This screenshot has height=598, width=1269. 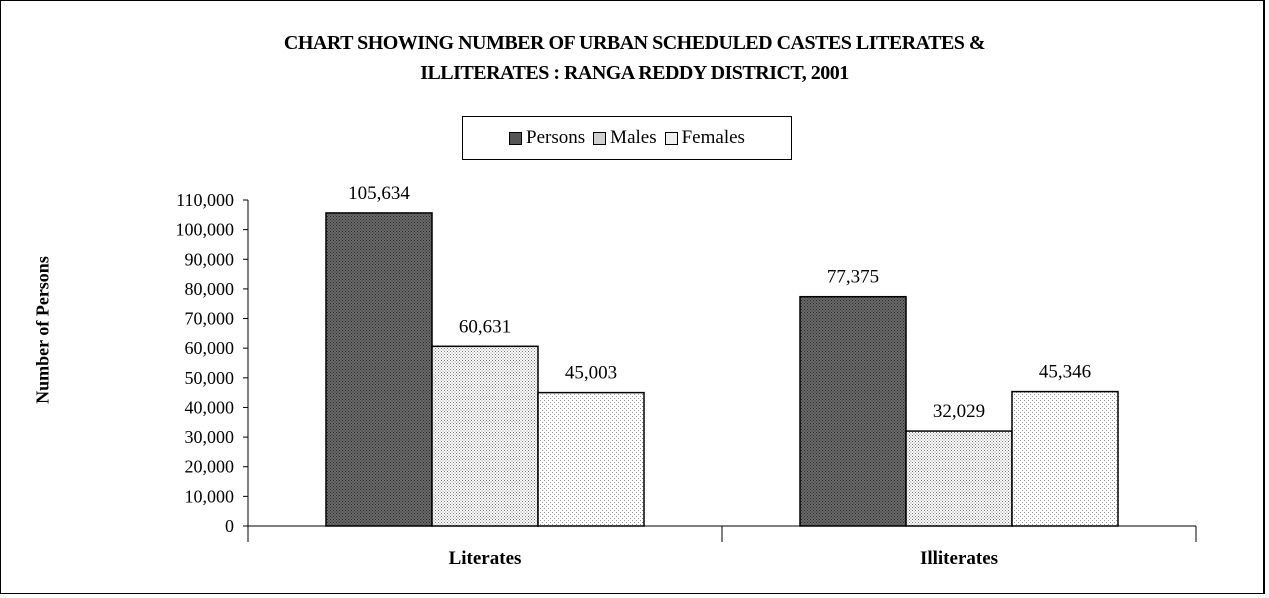 I want to click on y-tick-label: 30,000, so click(x=210, y=437).